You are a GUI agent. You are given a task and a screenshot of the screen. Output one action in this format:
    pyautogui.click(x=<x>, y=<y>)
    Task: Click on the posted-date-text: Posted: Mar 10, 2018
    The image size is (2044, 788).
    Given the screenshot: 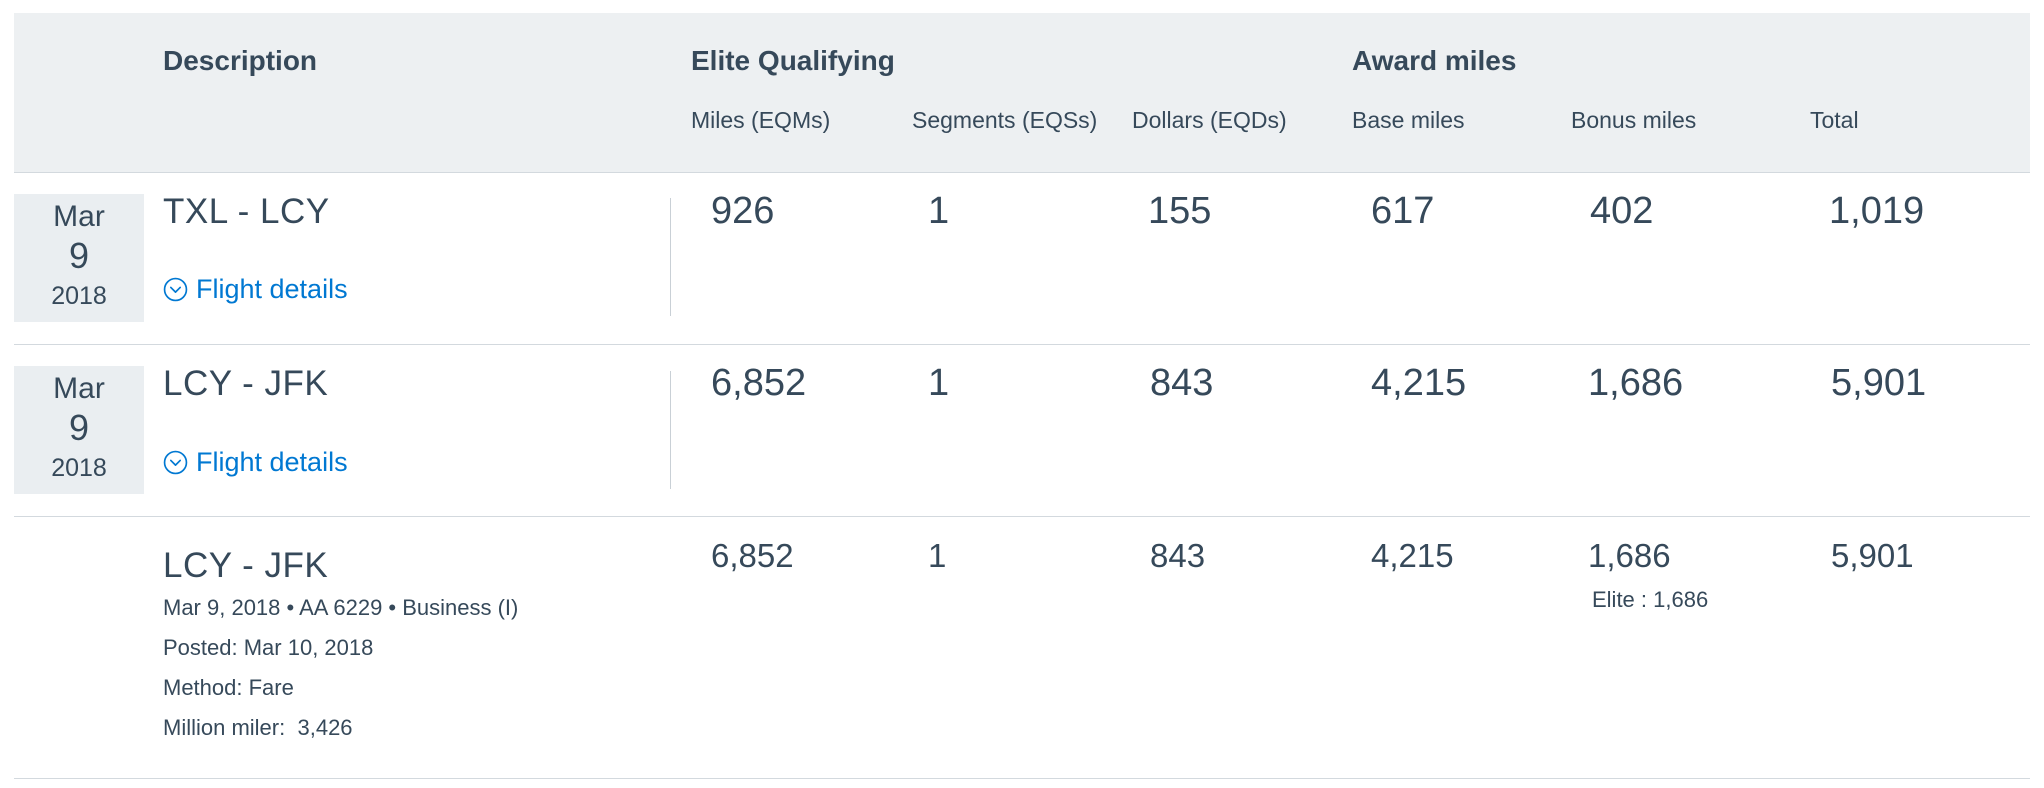 What is the action you would take?
    pyautogui.click(x=268, y=647)
    